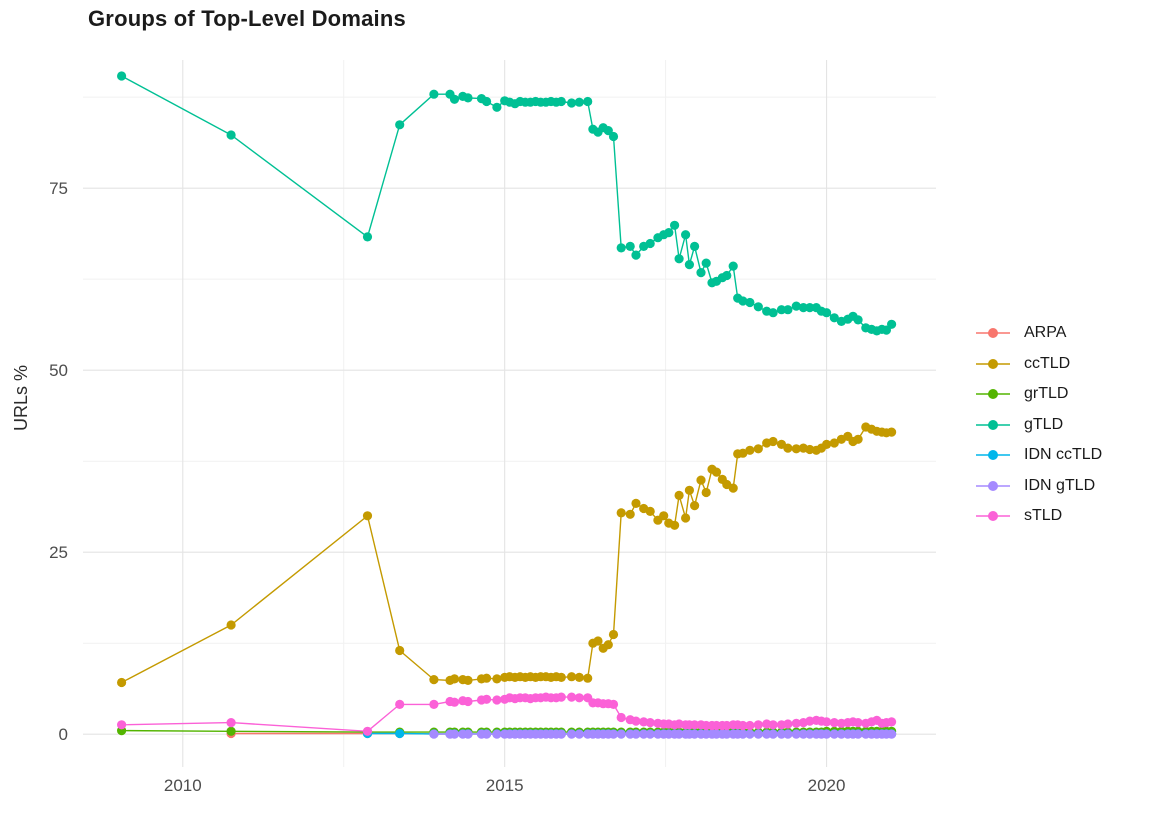 Image resolution: width=1164 pixels, height=827 pixels. Describe the element at coordinates (58, 370) in the screenshot. I see `y-tick-label: 50` at that location.